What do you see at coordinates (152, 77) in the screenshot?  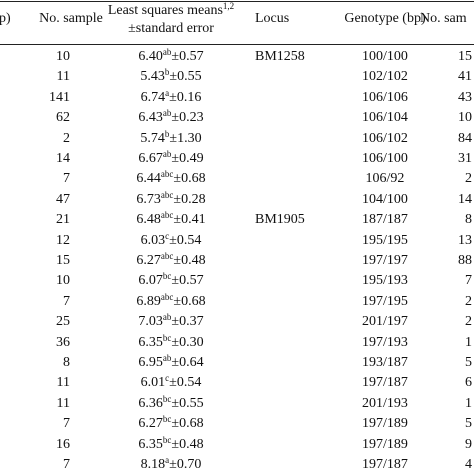 I see `mean-value: 5.43` at bounding box center [152, 77].